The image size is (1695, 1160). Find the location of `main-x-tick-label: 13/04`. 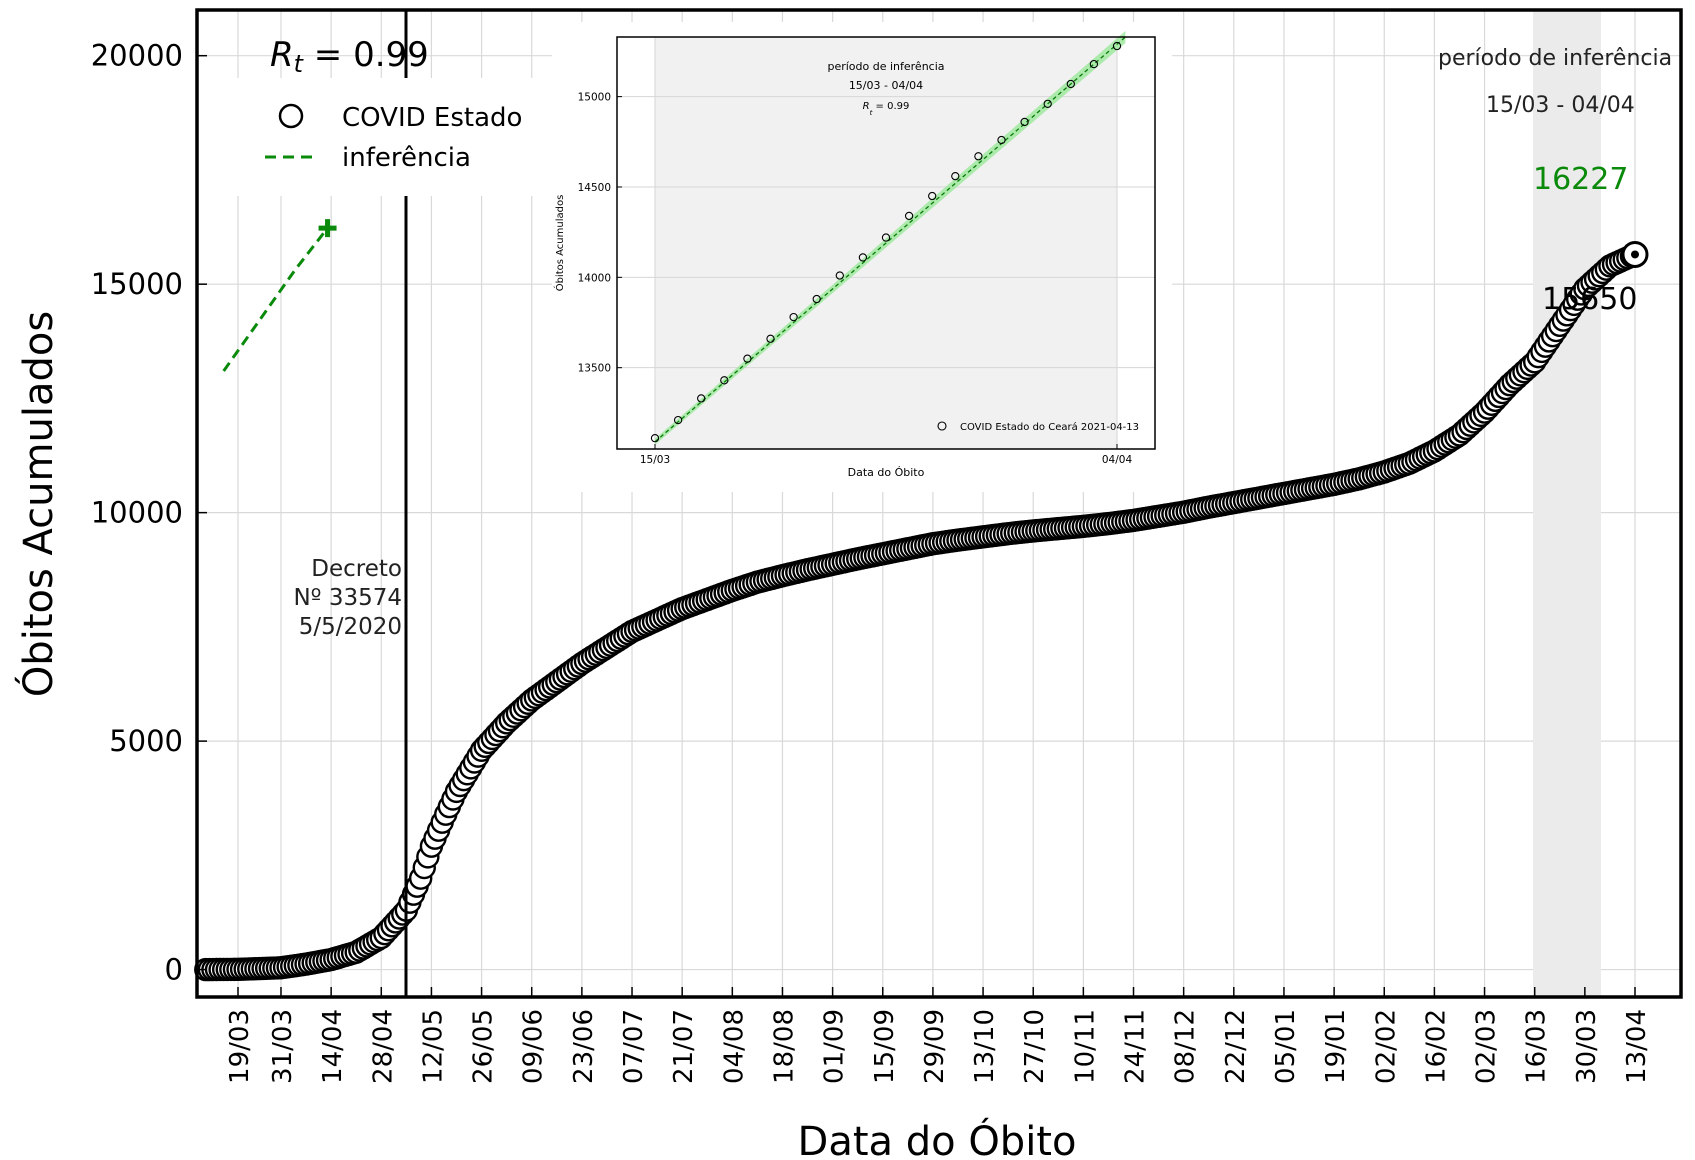

main-x-tick-label: 13/04 is located at coordinates (1637, 1046).